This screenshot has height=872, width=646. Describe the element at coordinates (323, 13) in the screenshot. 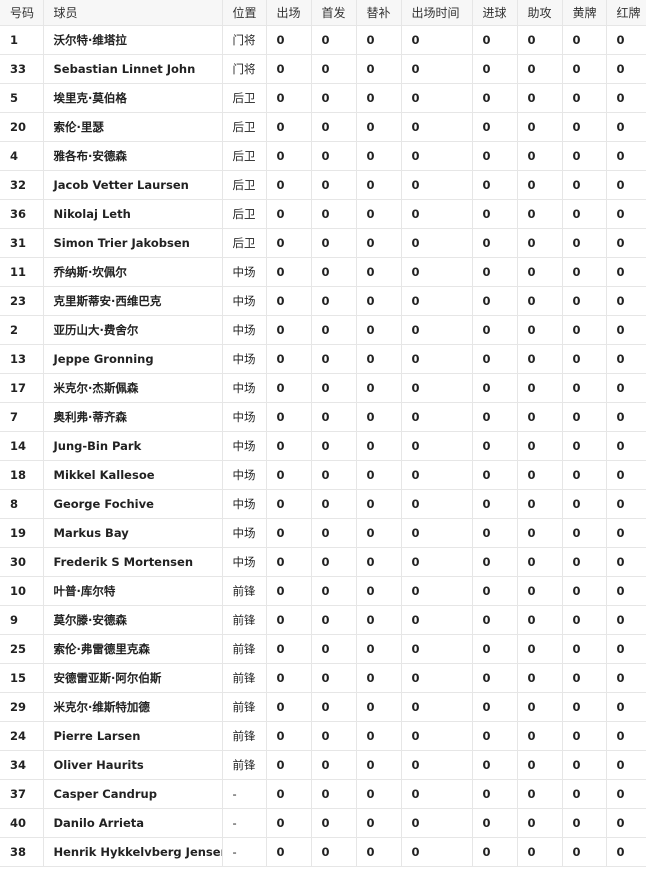

I see `table-header: 号码 球员 位置 出场 首发 替补 出场时间 进球 助攻 黄牌 红牌` at that location.